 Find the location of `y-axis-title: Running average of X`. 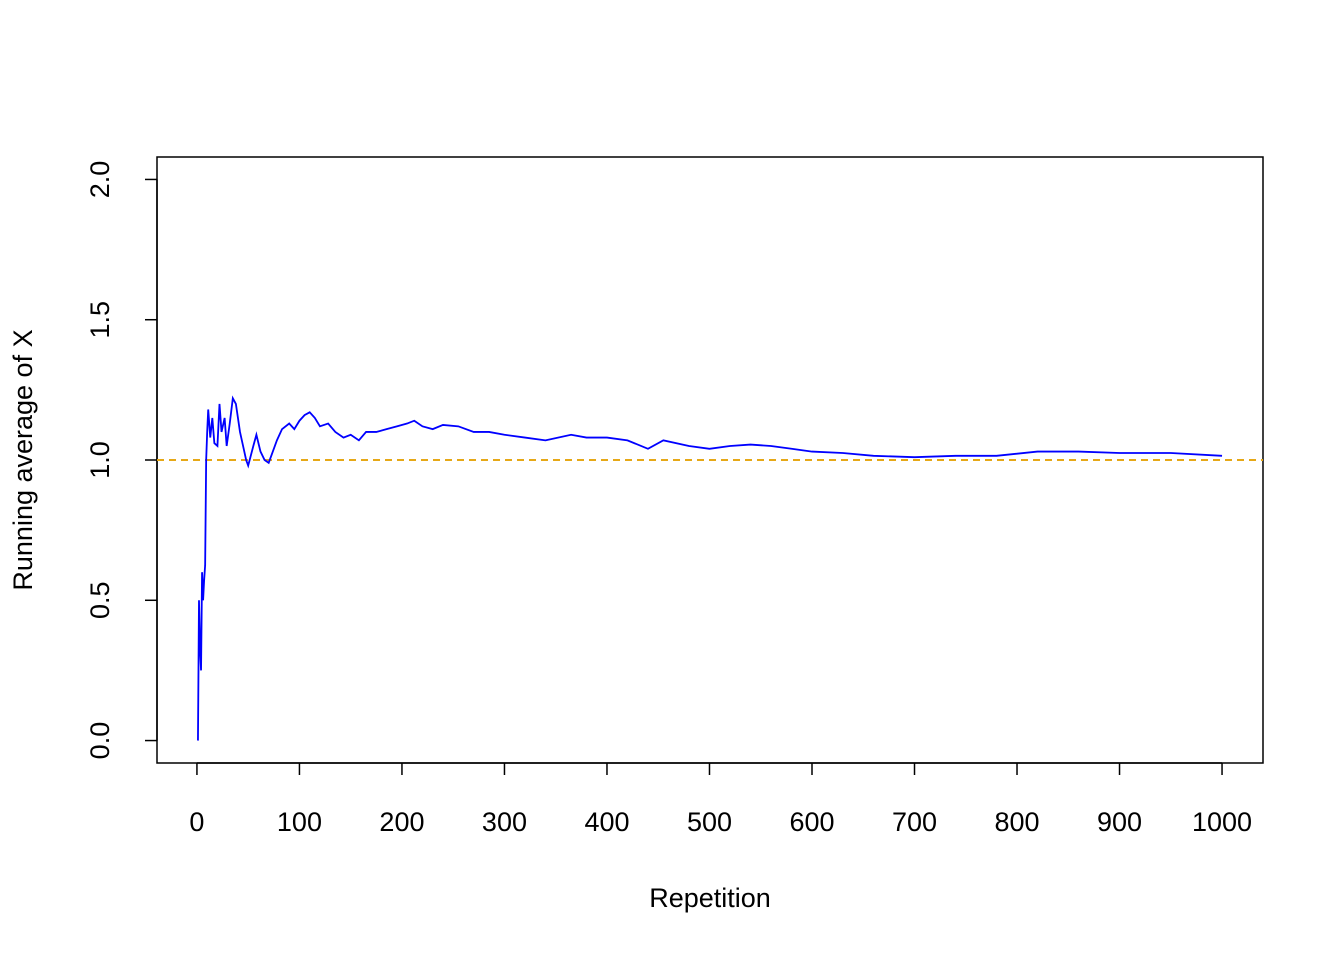

y-axis-title: Running average of X is located at coordinates (23, 459).